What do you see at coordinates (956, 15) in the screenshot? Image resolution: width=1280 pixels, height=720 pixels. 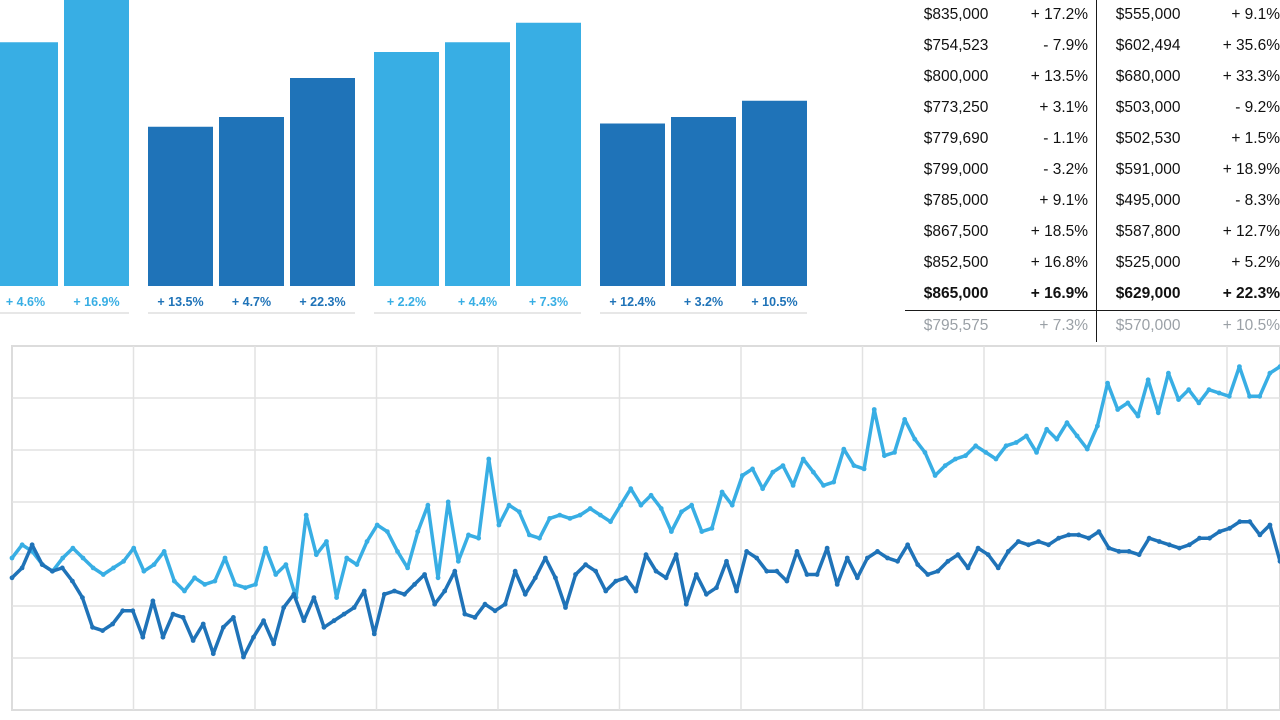 I see `price-cell: $835,000` at bounding box center [956, 15].